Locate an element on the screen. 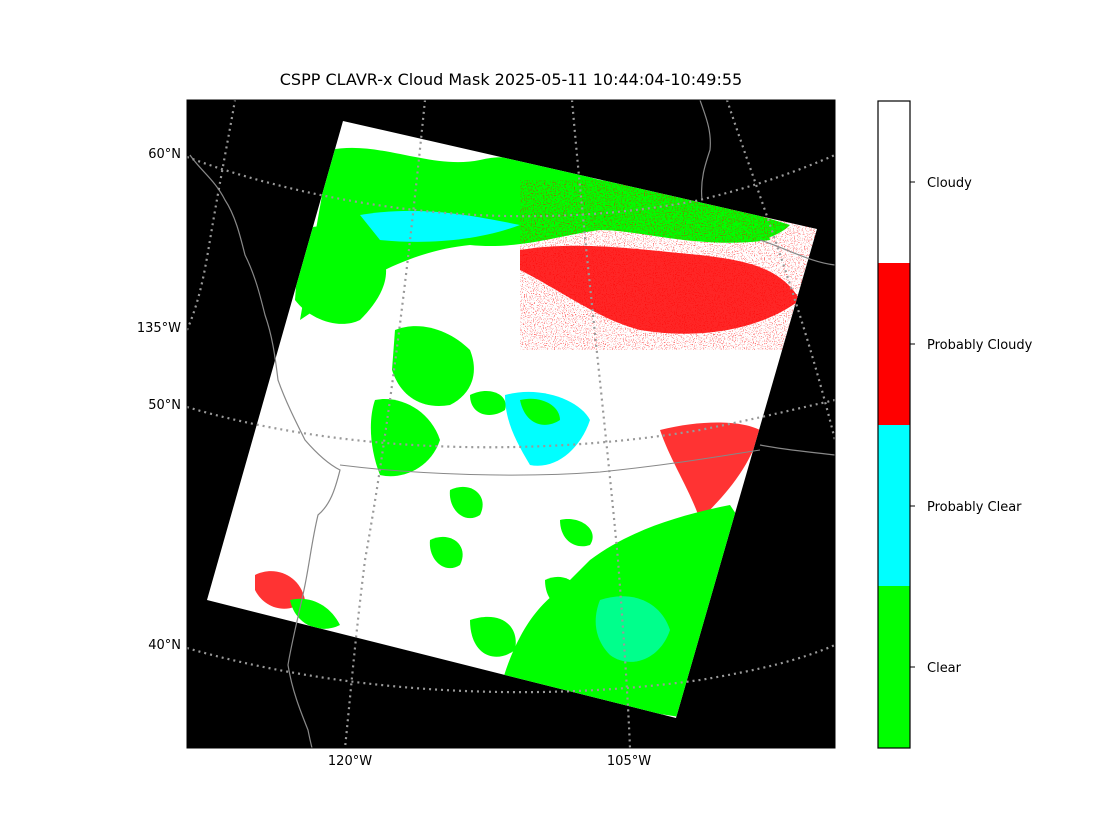 The image size is (1120, 840). lon-label-105: 105°W is located at coordinates (629, 761).